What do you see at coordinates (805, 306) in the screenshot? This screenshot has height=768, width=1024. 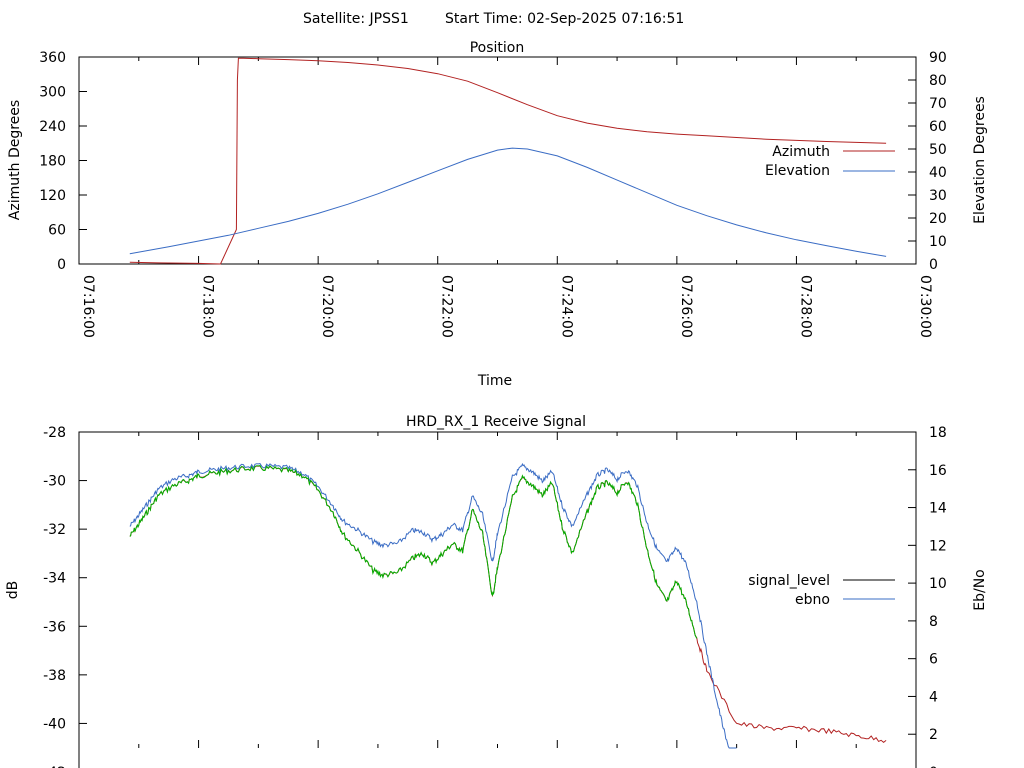 I see `position-x-tick-label: 07:28:00` at bounding box center [805, 306].